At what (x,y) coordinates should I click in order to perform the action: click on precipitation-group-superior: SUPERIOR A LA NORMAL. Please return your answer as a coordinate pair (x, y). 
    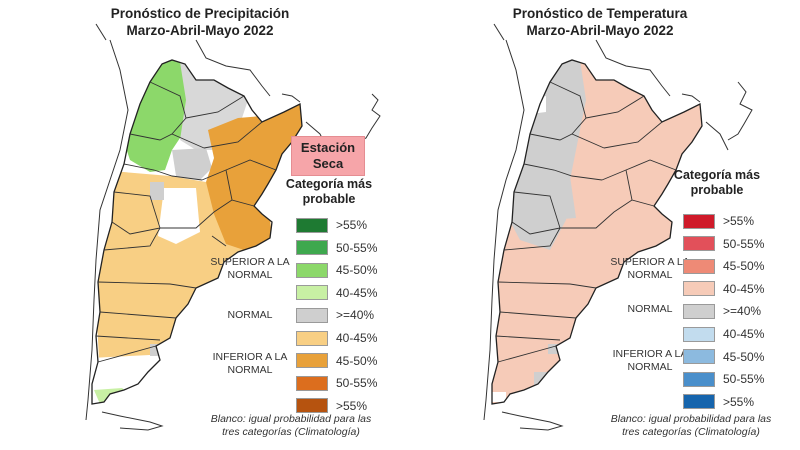
    Looking at the image, I should click on (250, 268).